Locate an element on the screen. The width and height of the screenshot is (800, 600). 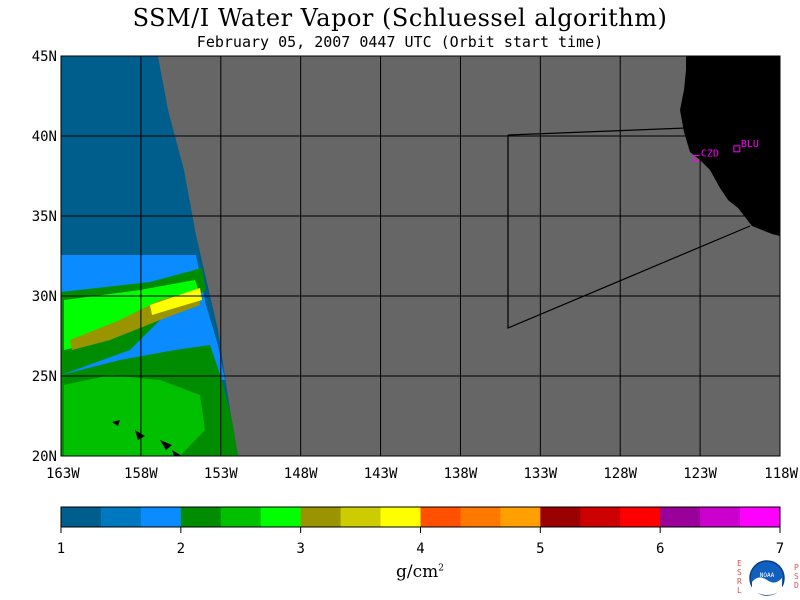
lat-label: 20N is located at coordinates (44, 457).